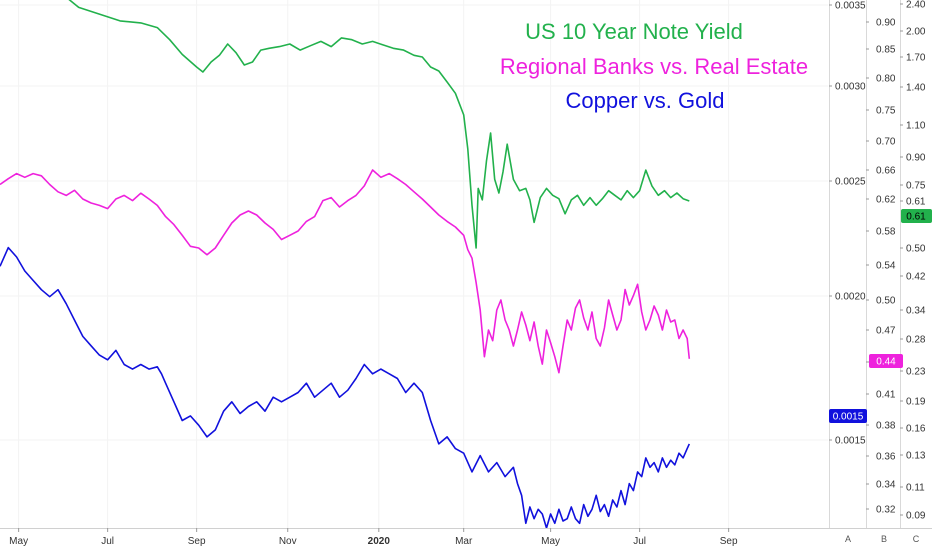 The width and height of the screenshot is (932, 550). I want to click on x-ticks: May Jul Sep Nov 2020 Mar May Jul Sep, so click(373, 537).